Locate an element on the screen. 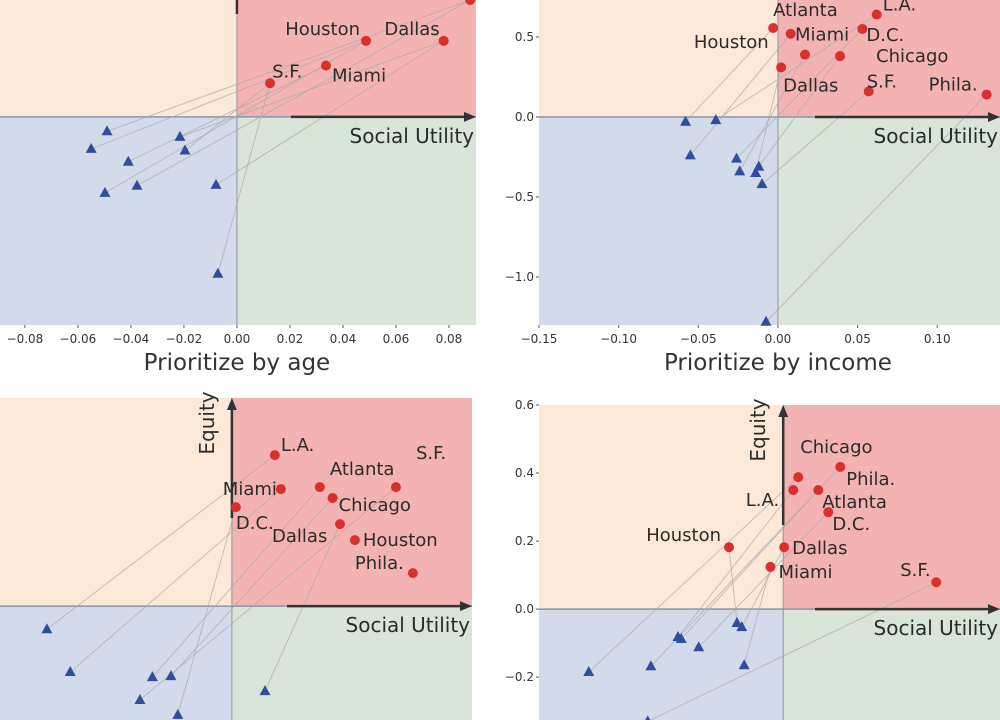 The height and width of the screenshot is (720, 1000). x-tick-label: −0.05 is located at coordinates (698, 339).